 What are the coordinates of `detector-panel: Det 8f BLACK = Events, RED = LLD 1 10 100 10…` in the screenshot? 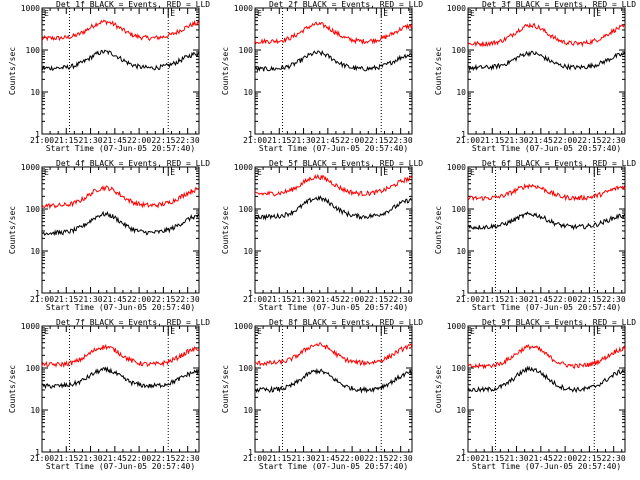 It's located at (322, 394).